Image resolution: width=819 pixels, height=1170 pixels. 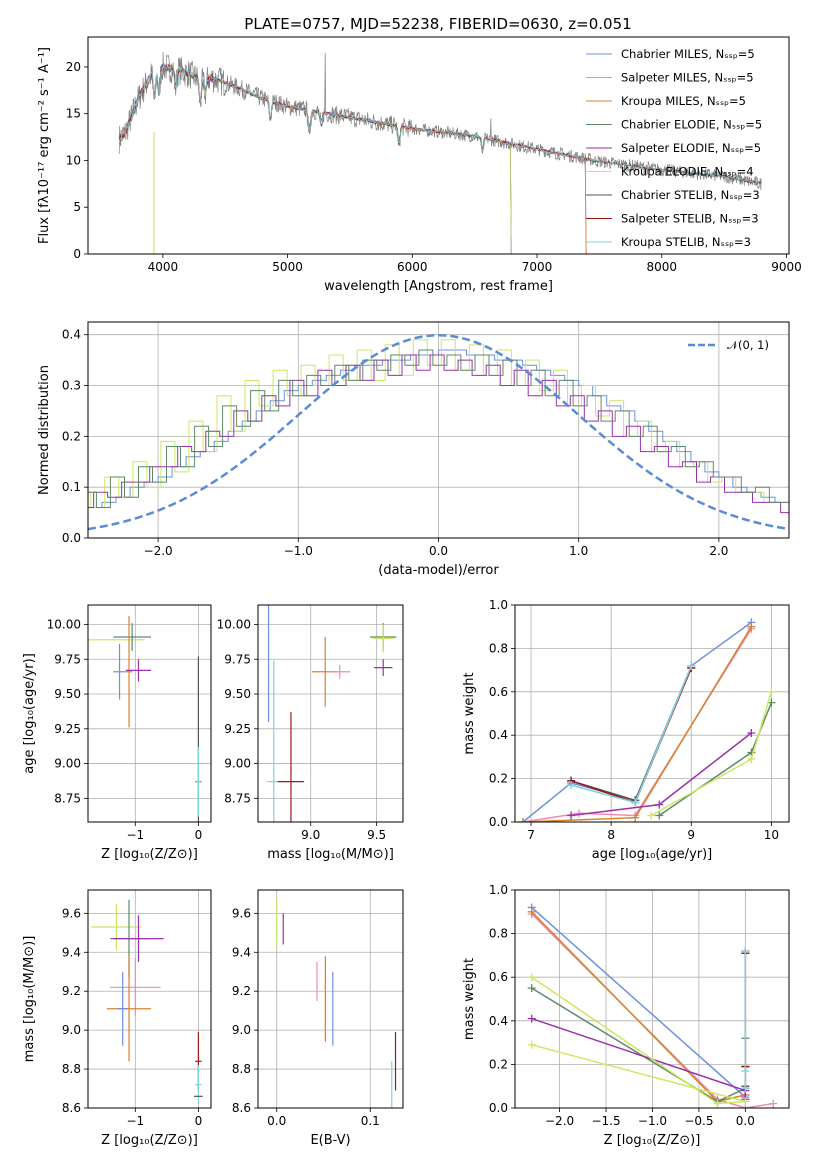 What do you see at coordinates (412, 267) in the screenshot?
I see `x-tick-label: 6000` at bounding box center [412, 267].